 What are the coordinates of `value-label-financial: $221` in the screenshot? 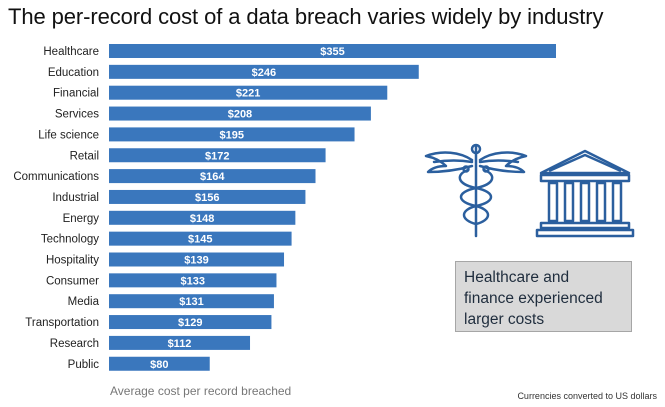 It's located at (248, 94).